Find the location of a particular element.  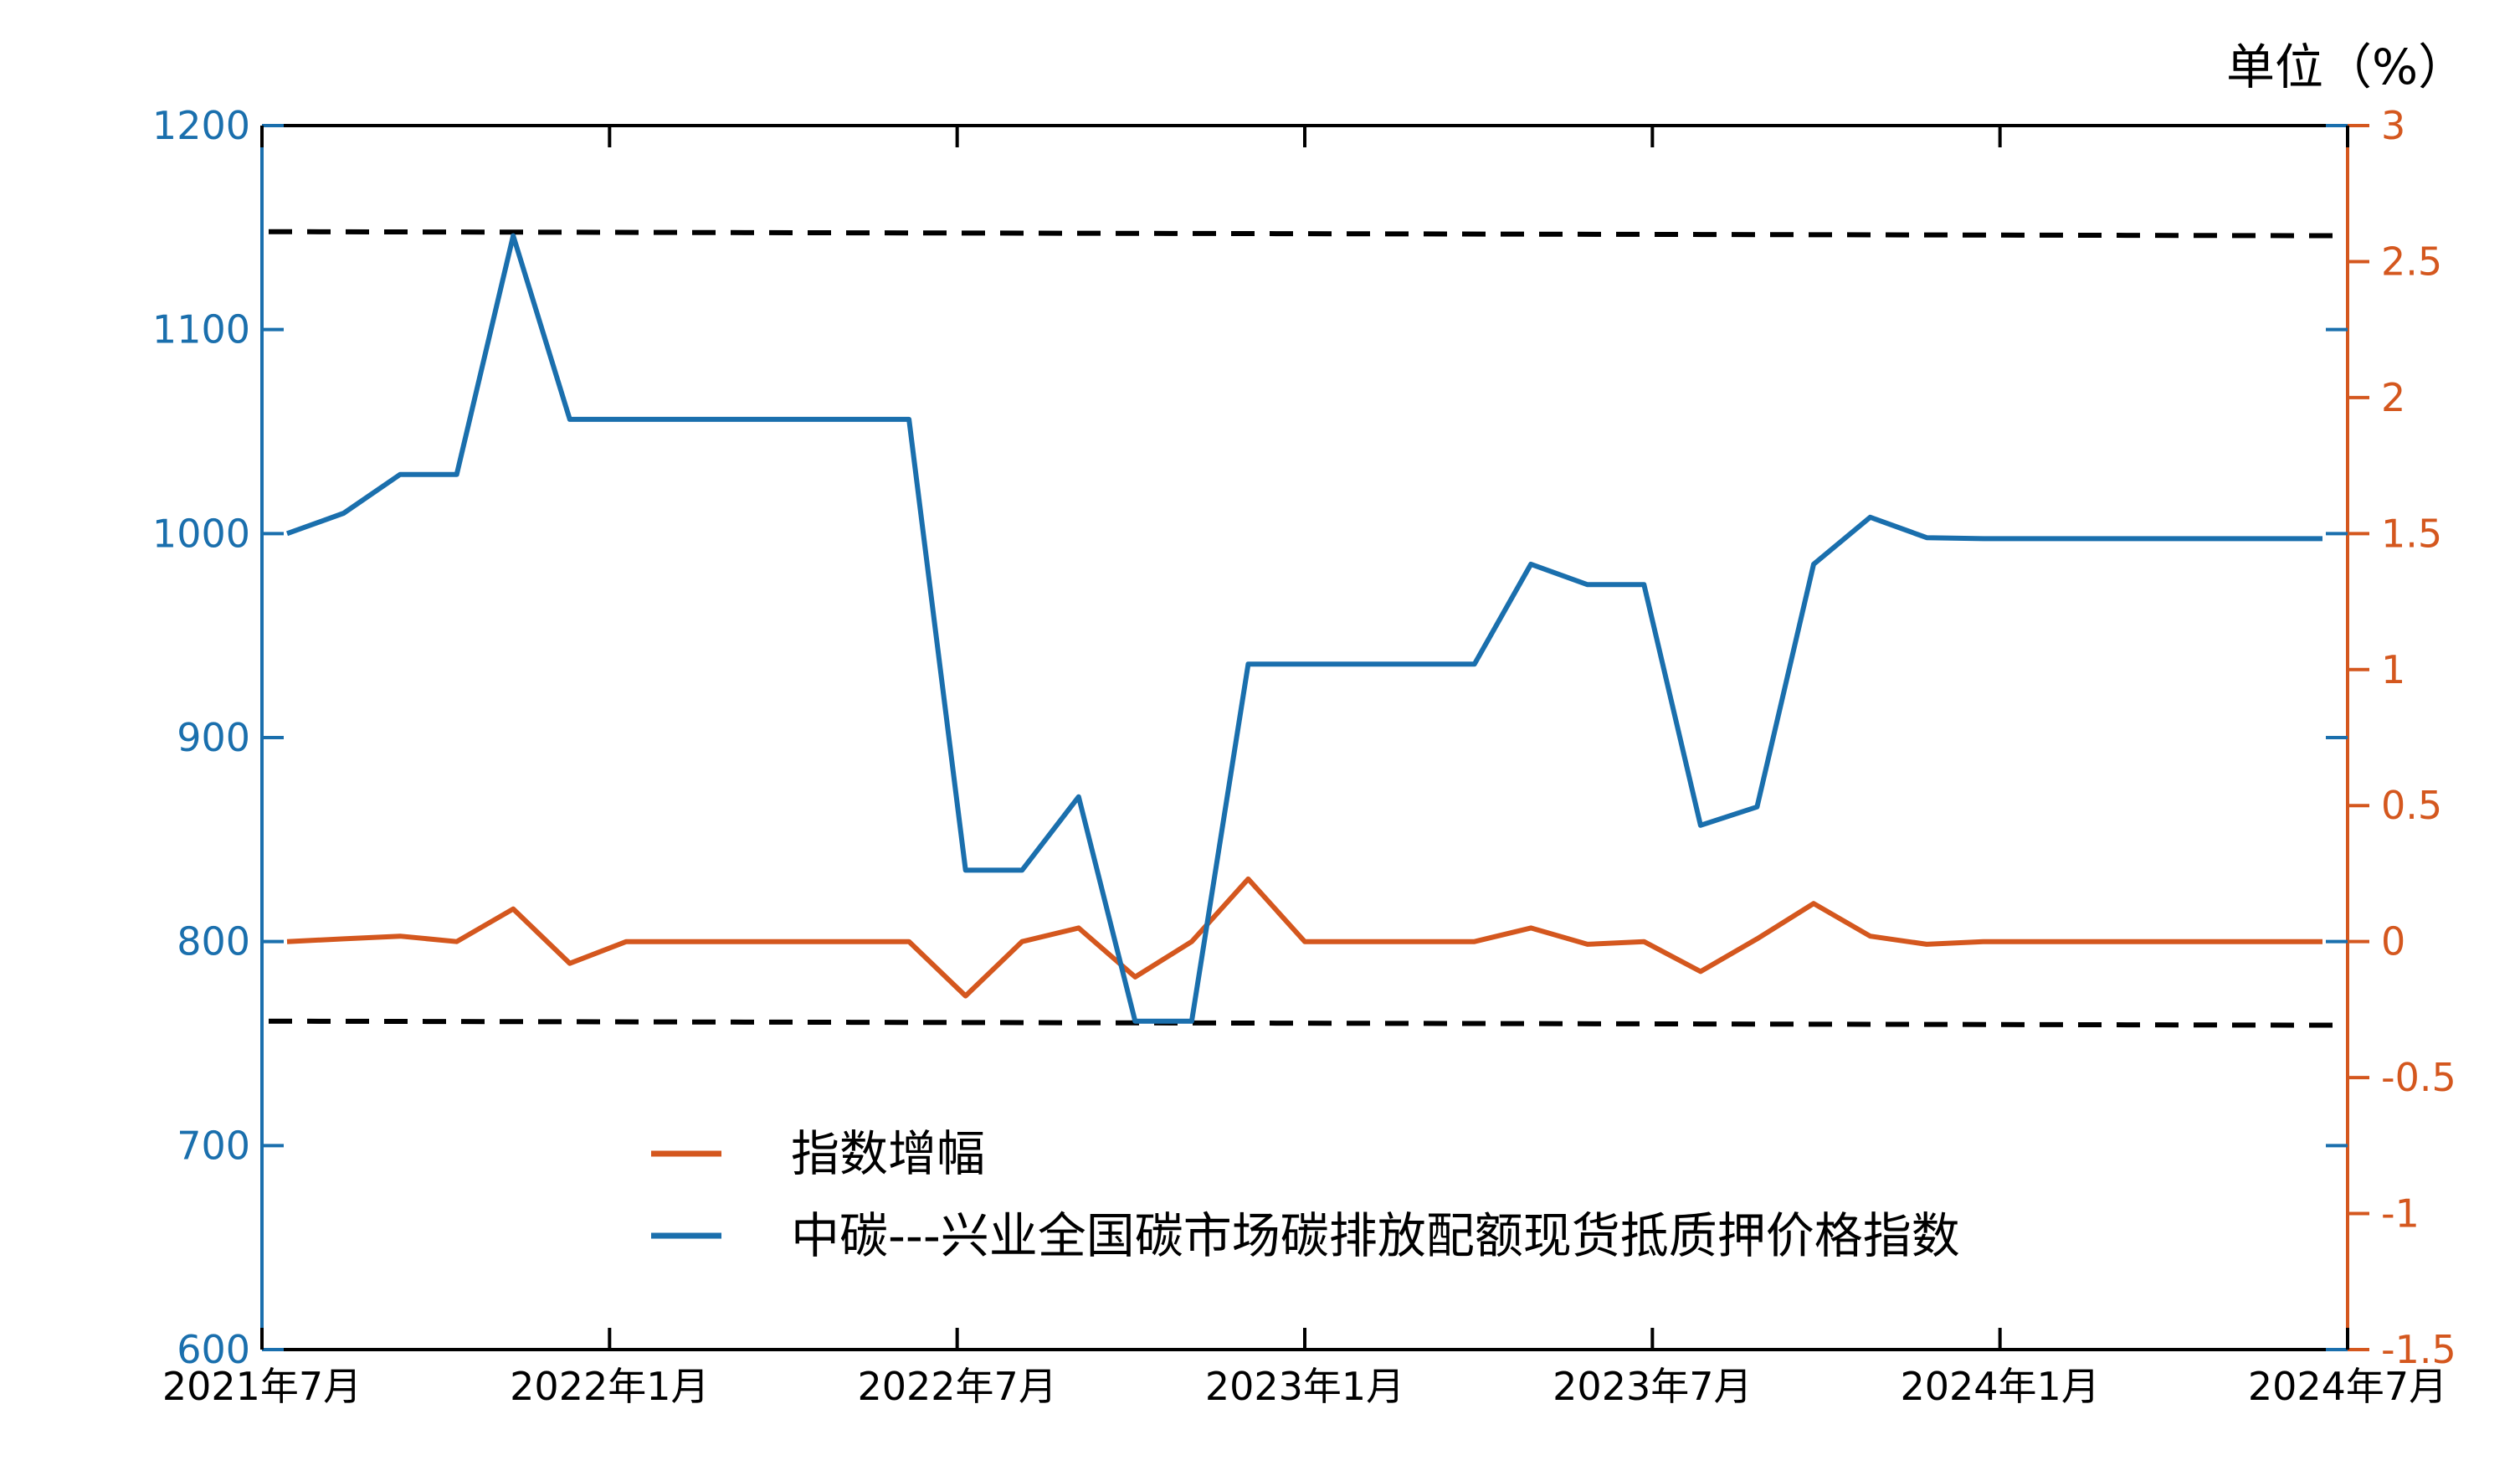

x-tick-label: 2022年1月 is located at coordinates (609, 1386).